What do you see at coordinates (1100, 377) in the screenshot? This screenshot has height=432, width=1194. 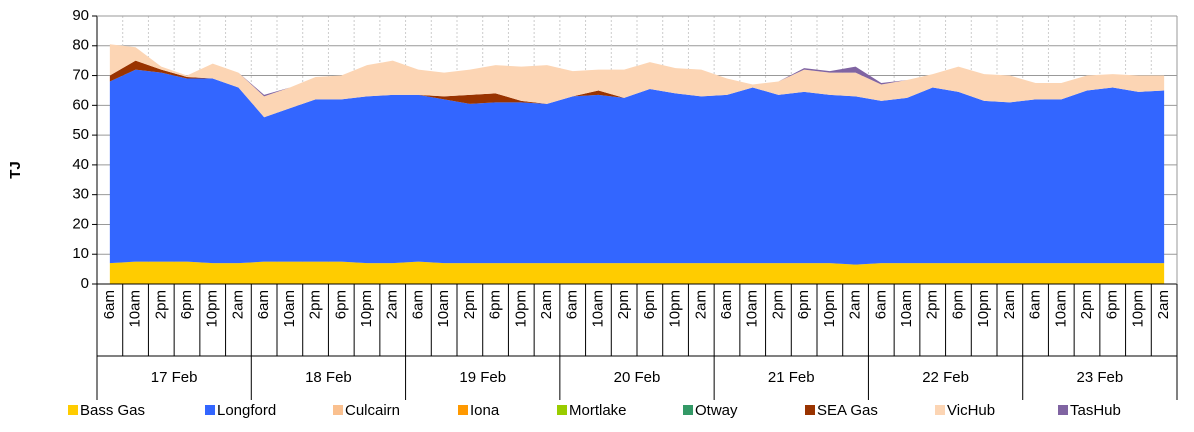 I see `group-label: 23 Feb` at bounding box center [1100, 377].